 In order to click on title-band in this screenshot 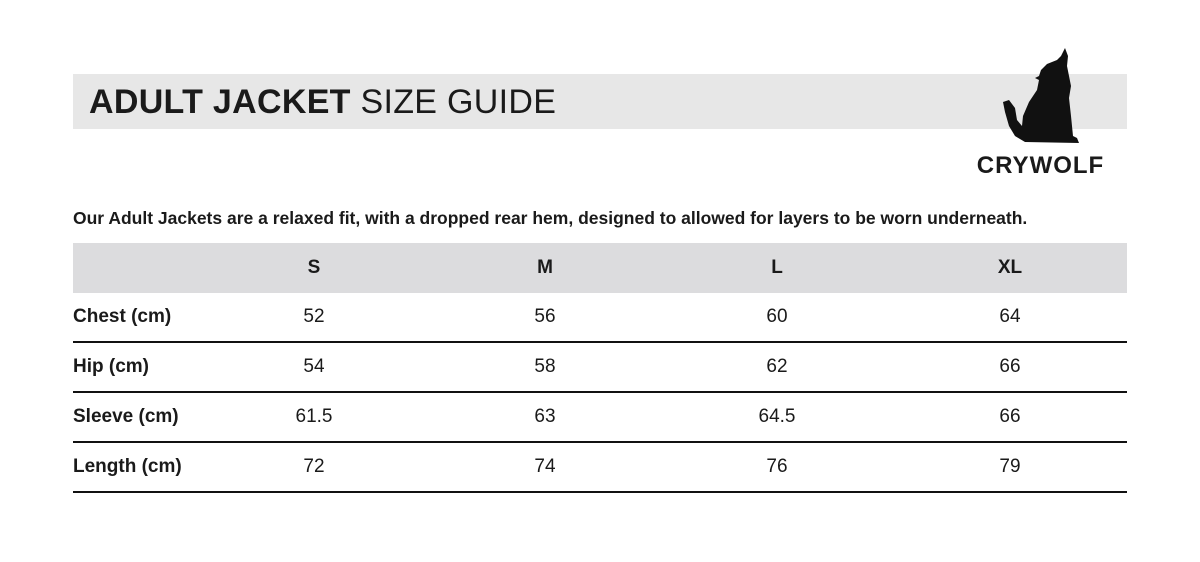, I will do `click(600, 101)`.